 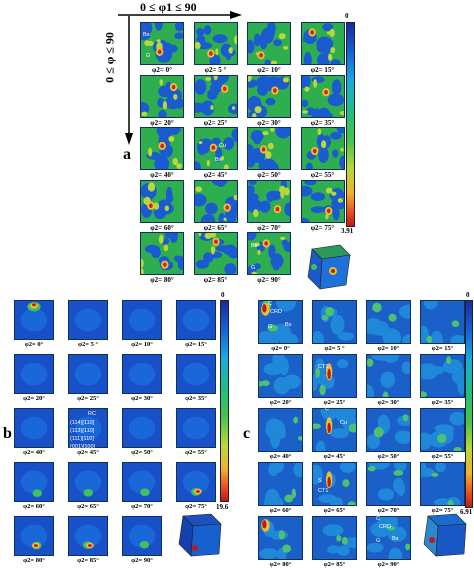 What do you see at coordinates (442, 456) in the screenshot?
I see `phi2-section-label: φ2= 55°` at bounding box center [442, 456].